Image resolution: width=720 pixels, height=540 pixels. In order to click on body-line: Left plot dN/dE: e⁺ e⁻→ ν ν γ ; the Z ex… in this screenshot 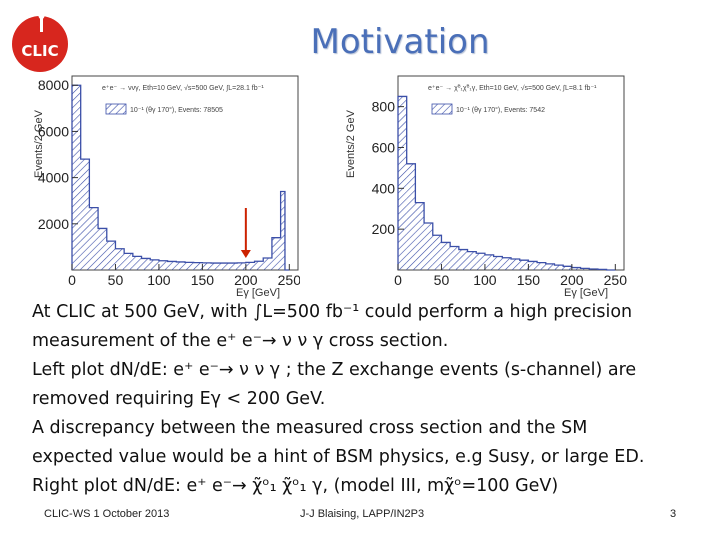, I will do `click(334, 370)`.